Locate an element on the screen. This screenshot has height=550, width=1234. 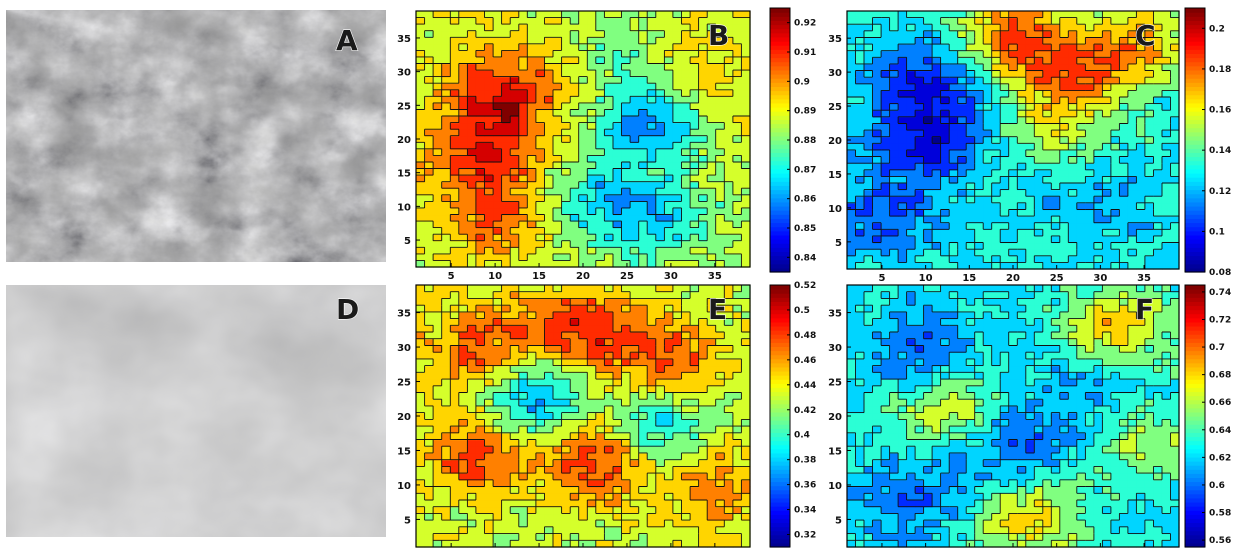
y-tick-label: 35 is located at coordinates (404, 39).